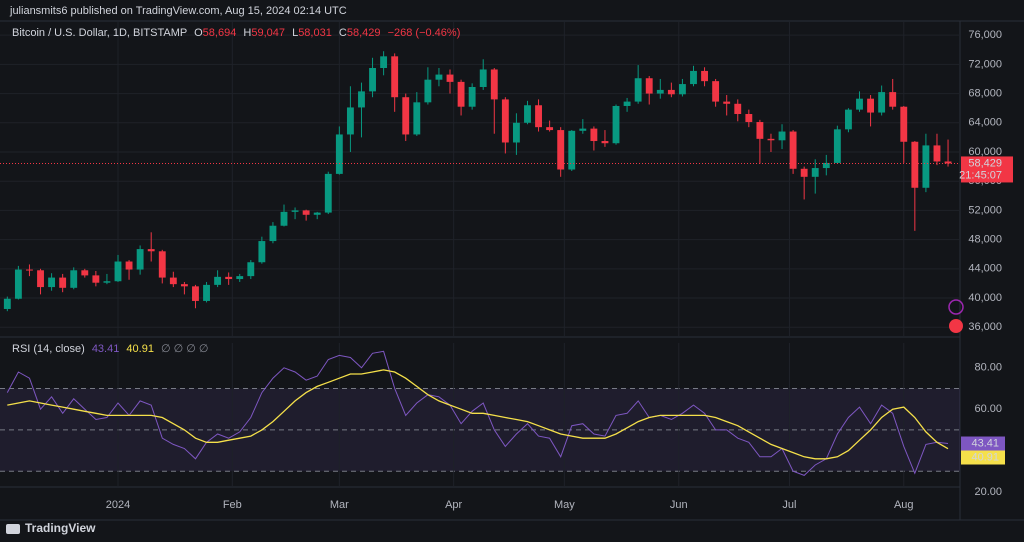 Image resolution: width=1024 pixels, height=542 pixels. Describe the element at coordinates (988, 409) in the screenshot. I see `y-tick-label: 60.00` at that location.